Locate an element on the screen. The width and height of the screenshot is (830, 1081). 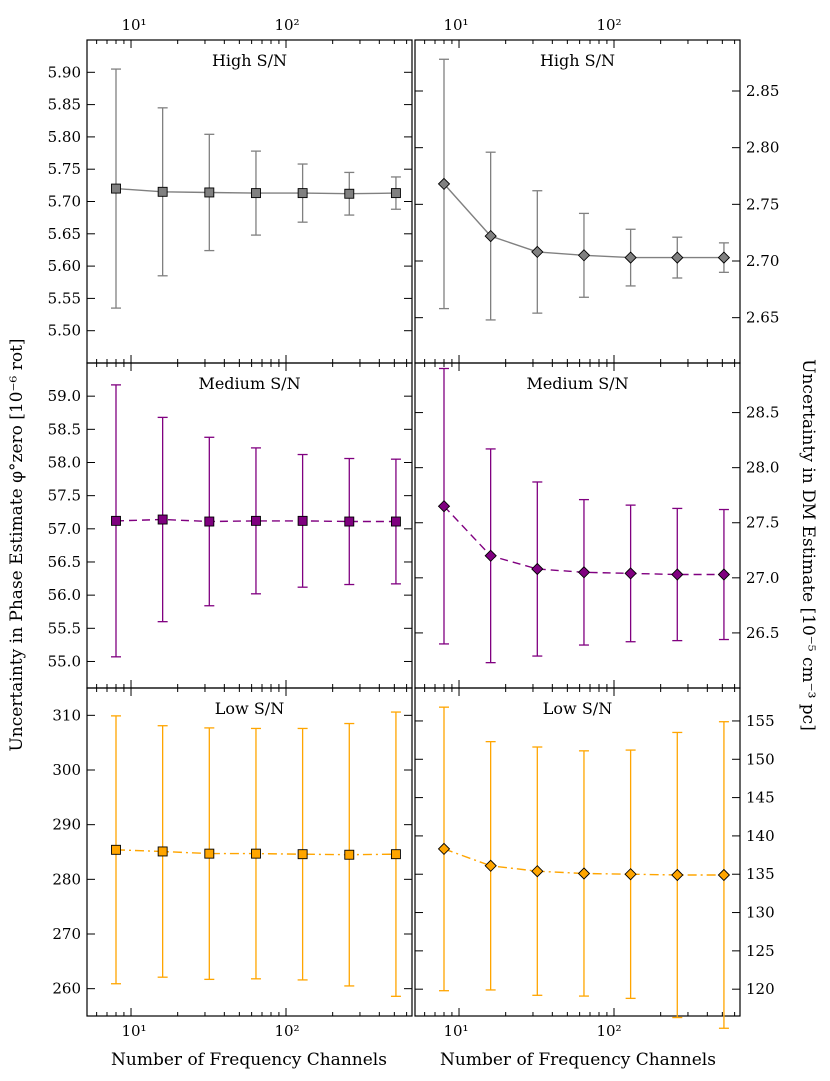
y-tick-label: 300 is located at coordinates (66, 770).